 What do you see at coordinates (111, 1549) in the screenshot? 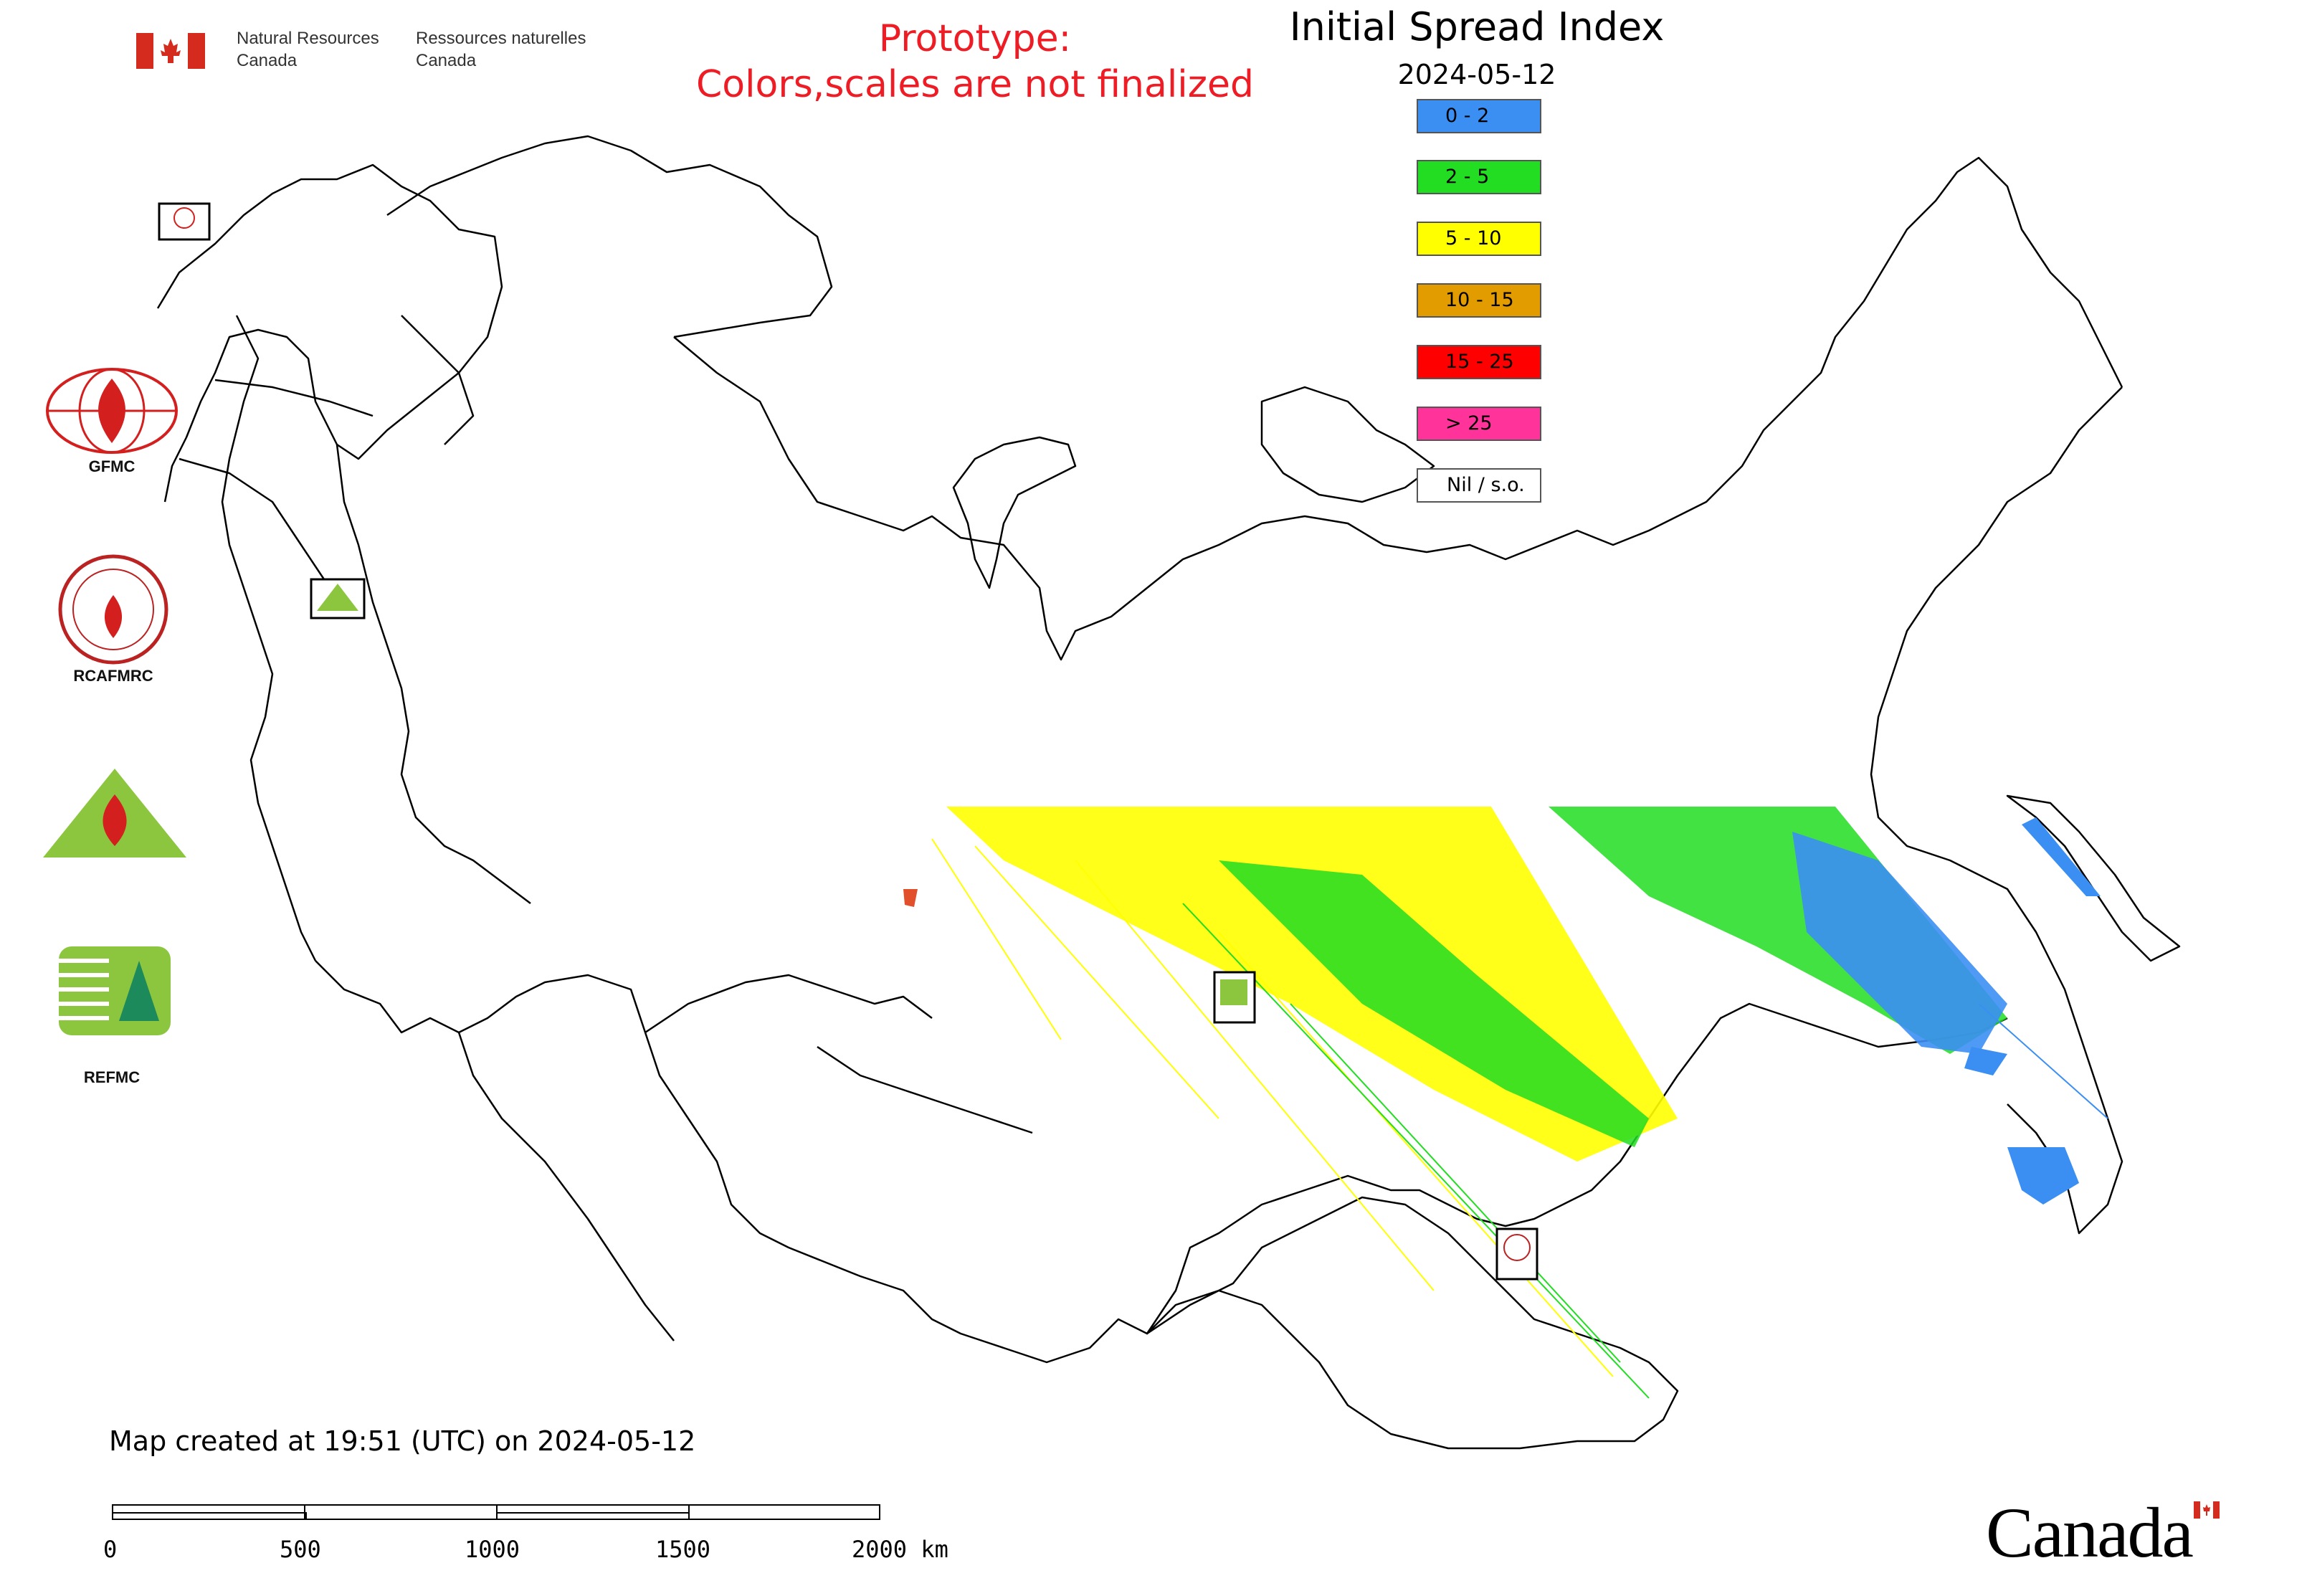
I see `scale-tick-0: 0` at bounding box center [111, 1549].